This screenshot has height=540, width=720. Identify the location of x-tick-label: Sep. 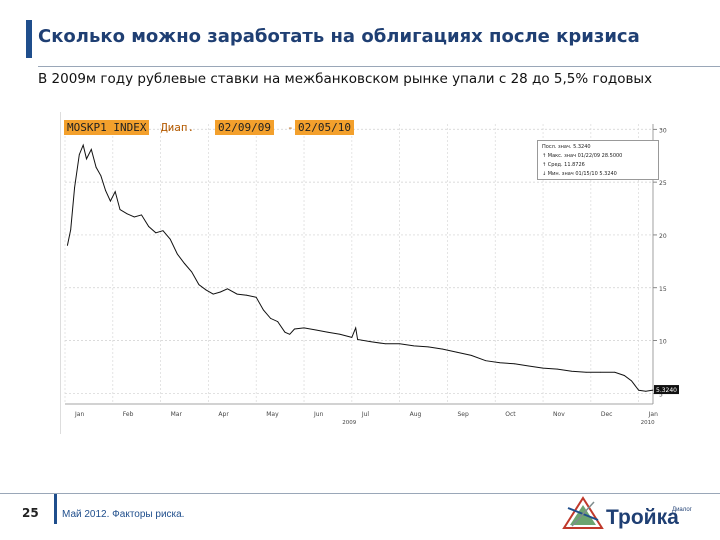
(463, 414).